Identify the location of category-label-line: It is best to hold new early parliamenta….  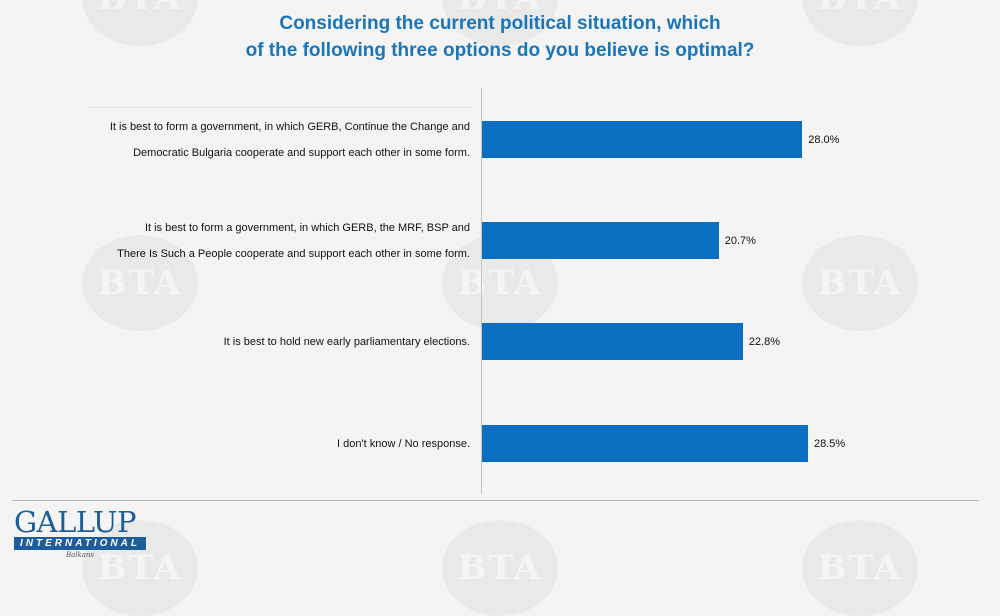
(346, 341).